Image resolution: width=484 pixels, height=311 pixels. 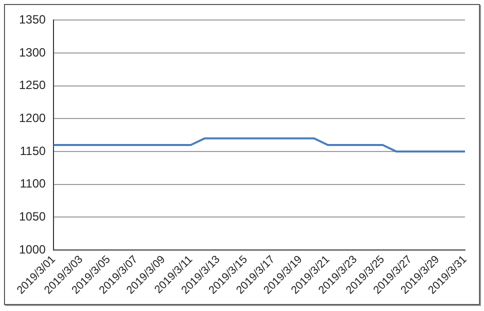 I want to click on y-tick-label: 1250, so click(x=32, y=85).